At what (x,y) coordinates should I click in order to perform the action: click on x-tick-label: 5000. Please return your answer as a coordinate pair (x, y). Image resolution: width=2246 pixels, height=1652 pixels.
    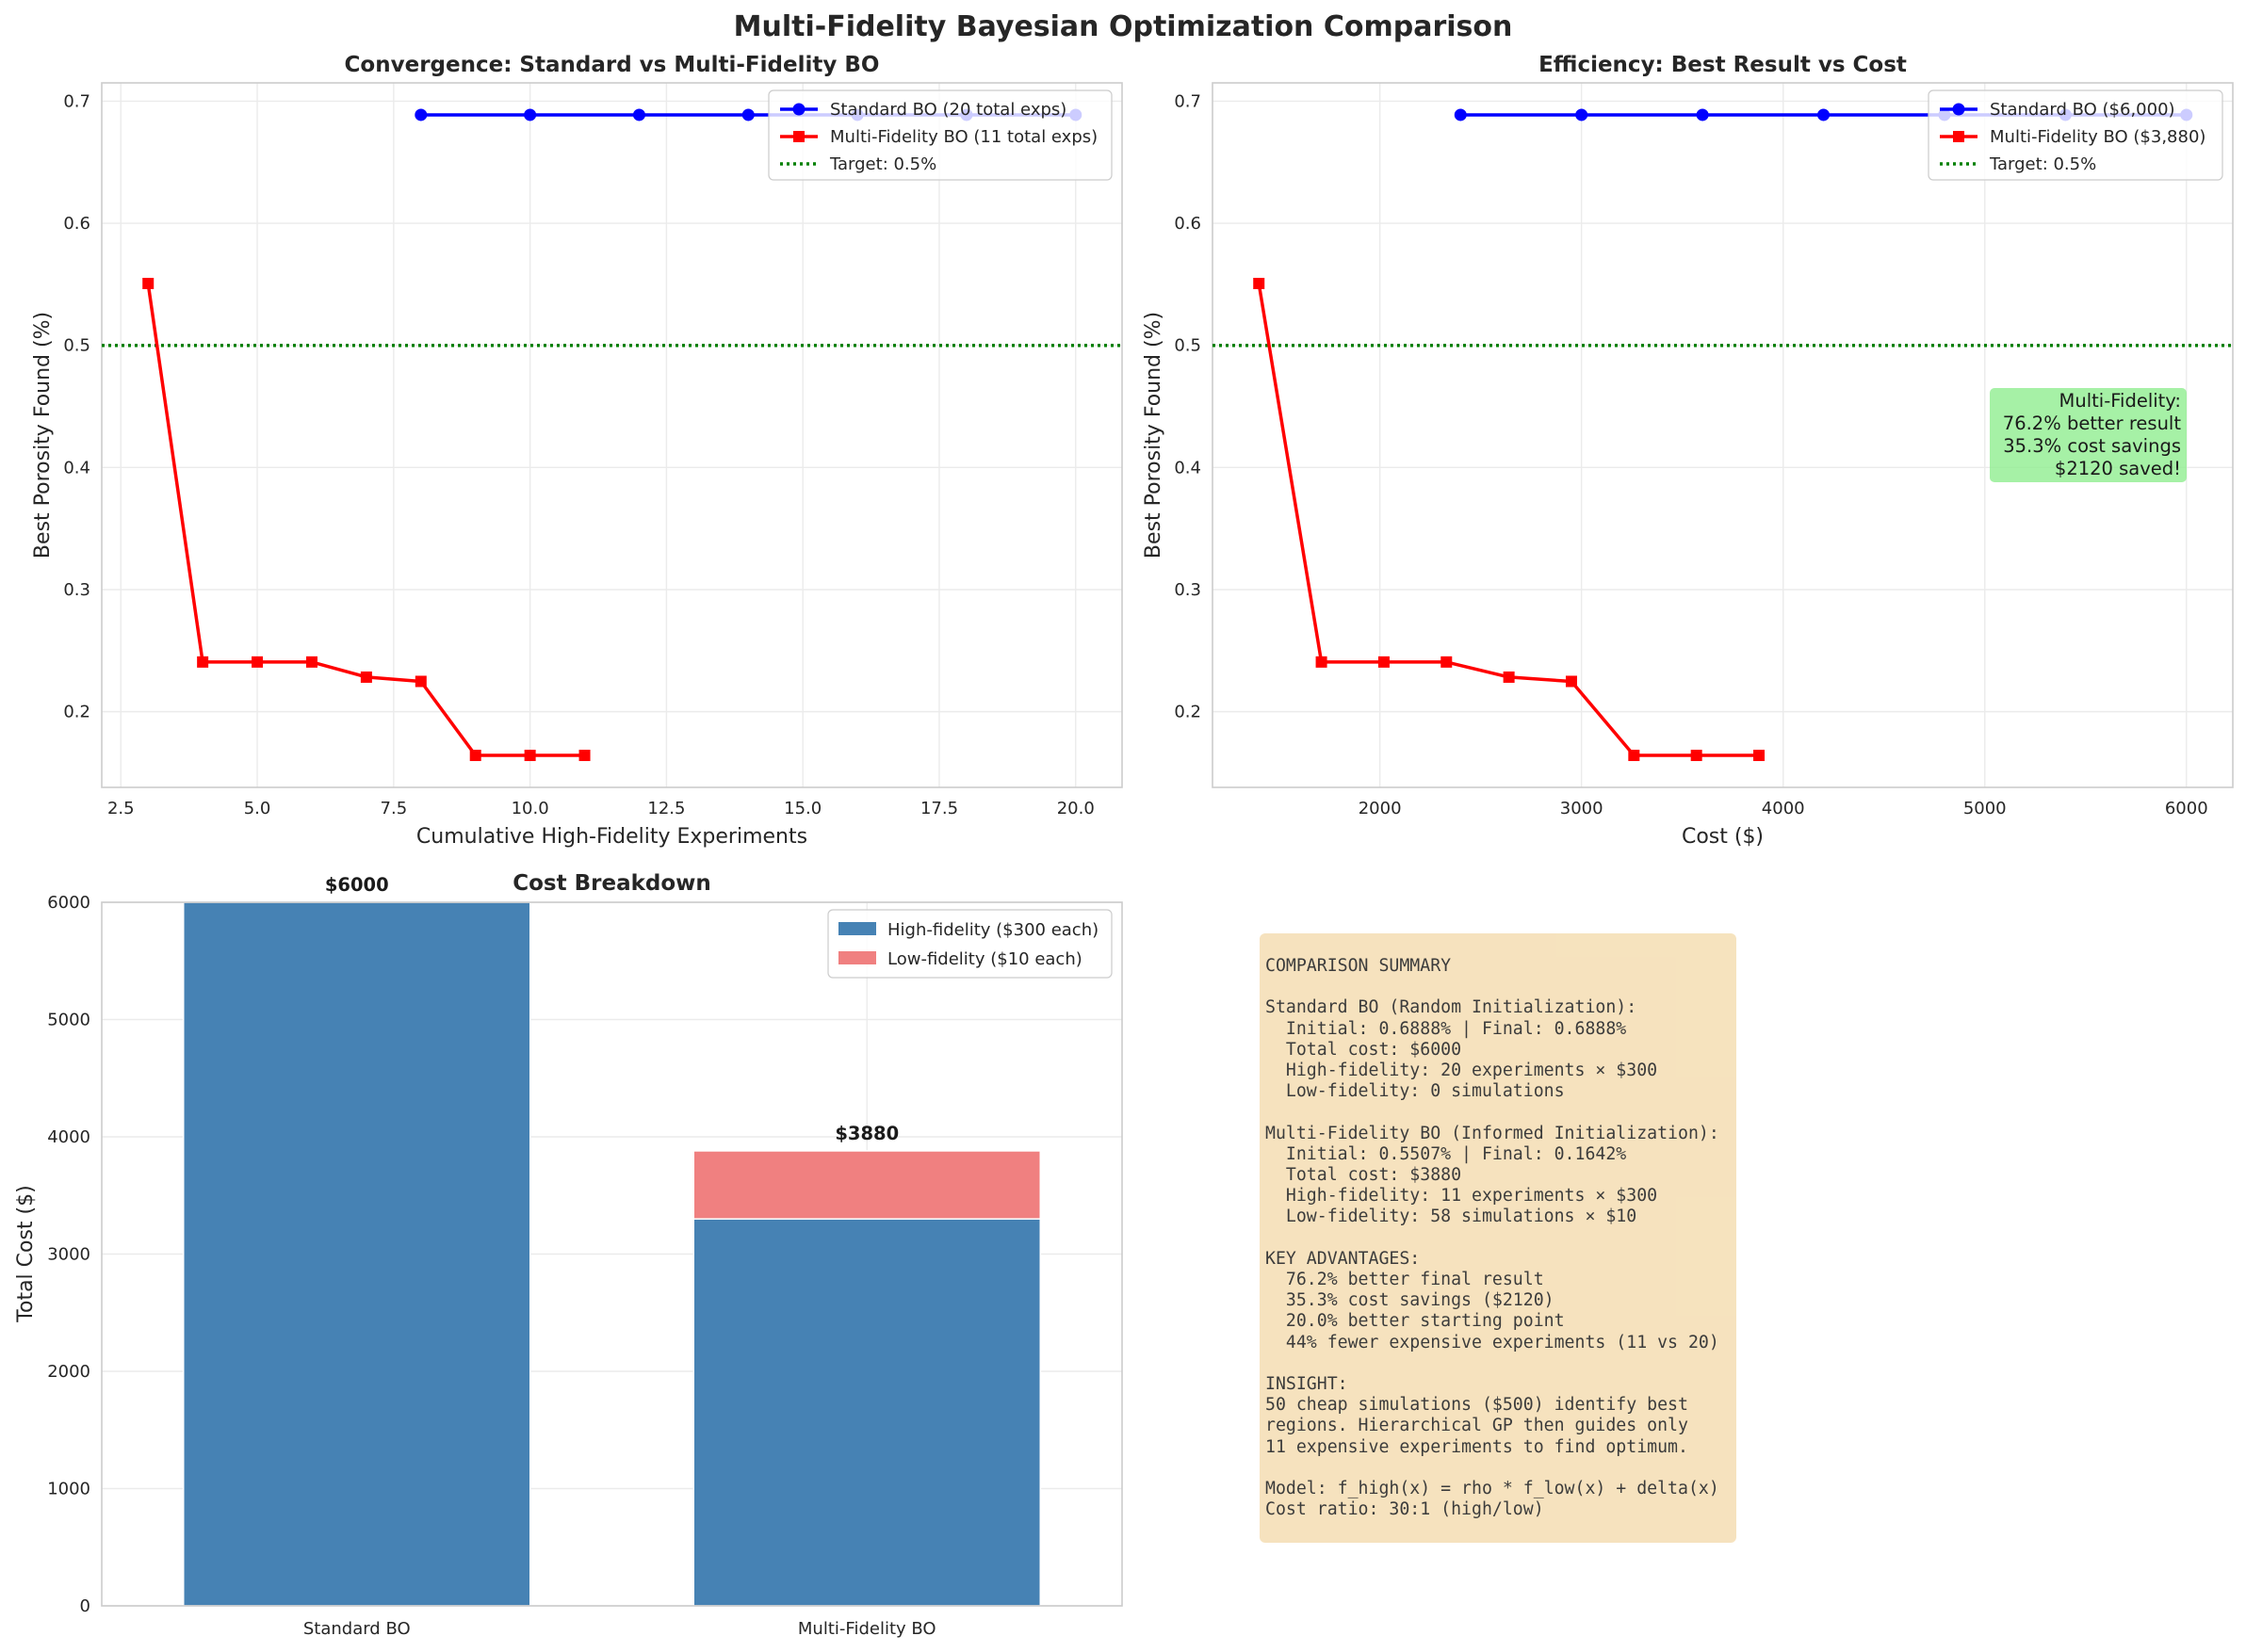
    Looking at the image, I should click on (1985, 809).